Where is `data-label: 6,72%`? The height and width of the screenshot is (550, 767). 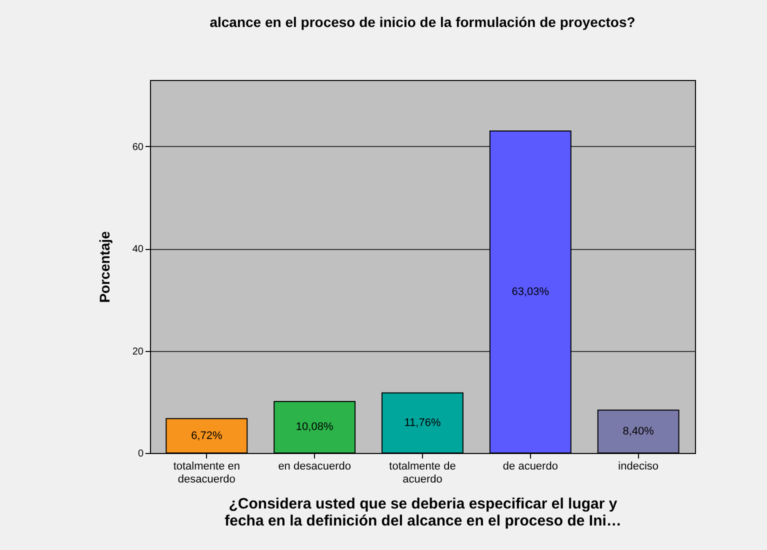
data-label: 6,72% is located at coordinates (206, 436).